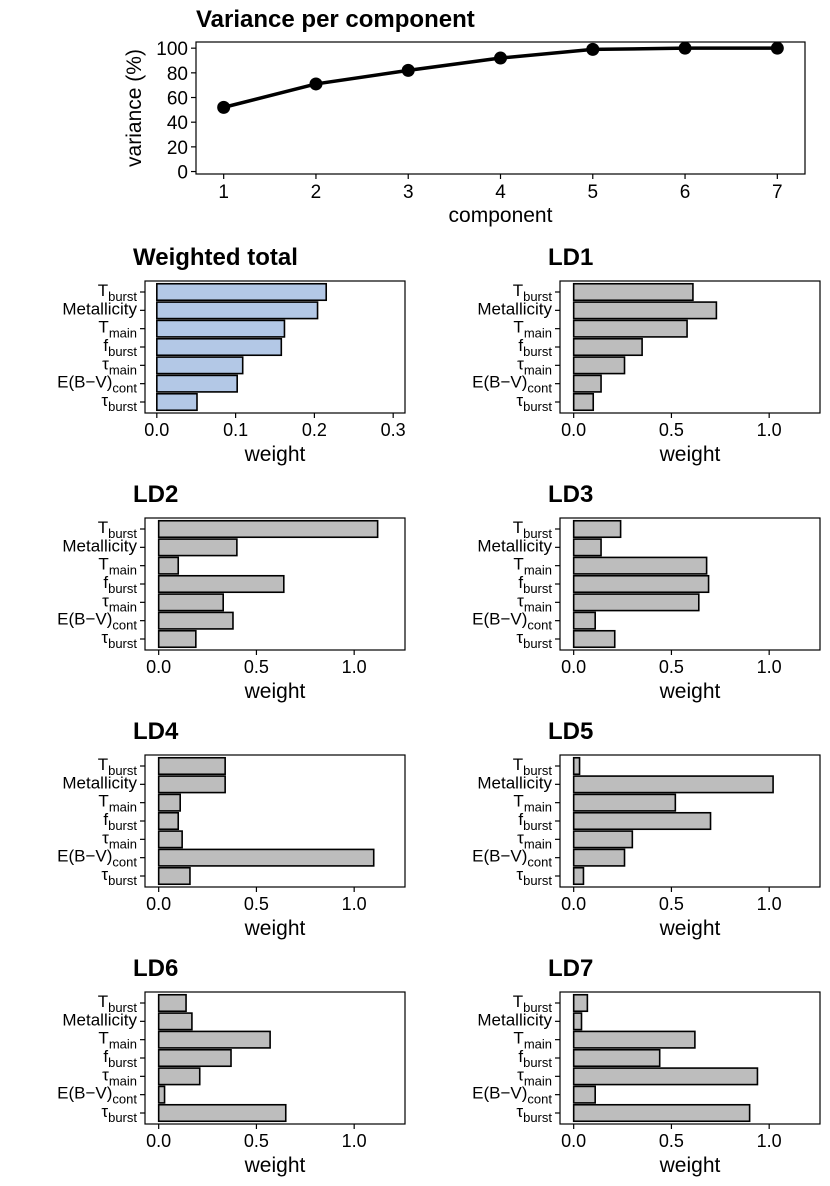  I want to click on y-tick-label: 40, so click(177, 123).